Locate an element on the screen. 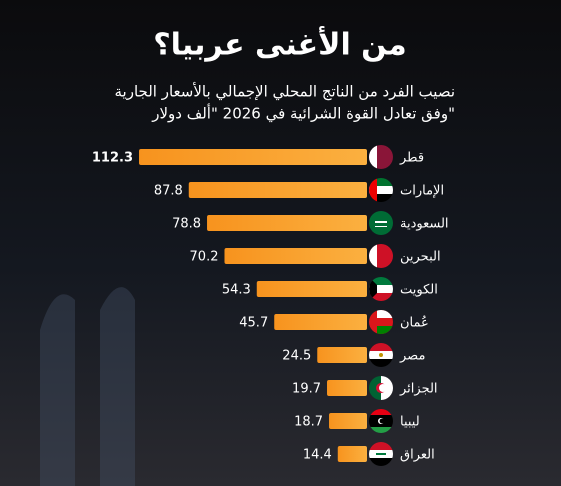 This screenshot has width=561, height=486. flags is located at coordinates (381, 305).